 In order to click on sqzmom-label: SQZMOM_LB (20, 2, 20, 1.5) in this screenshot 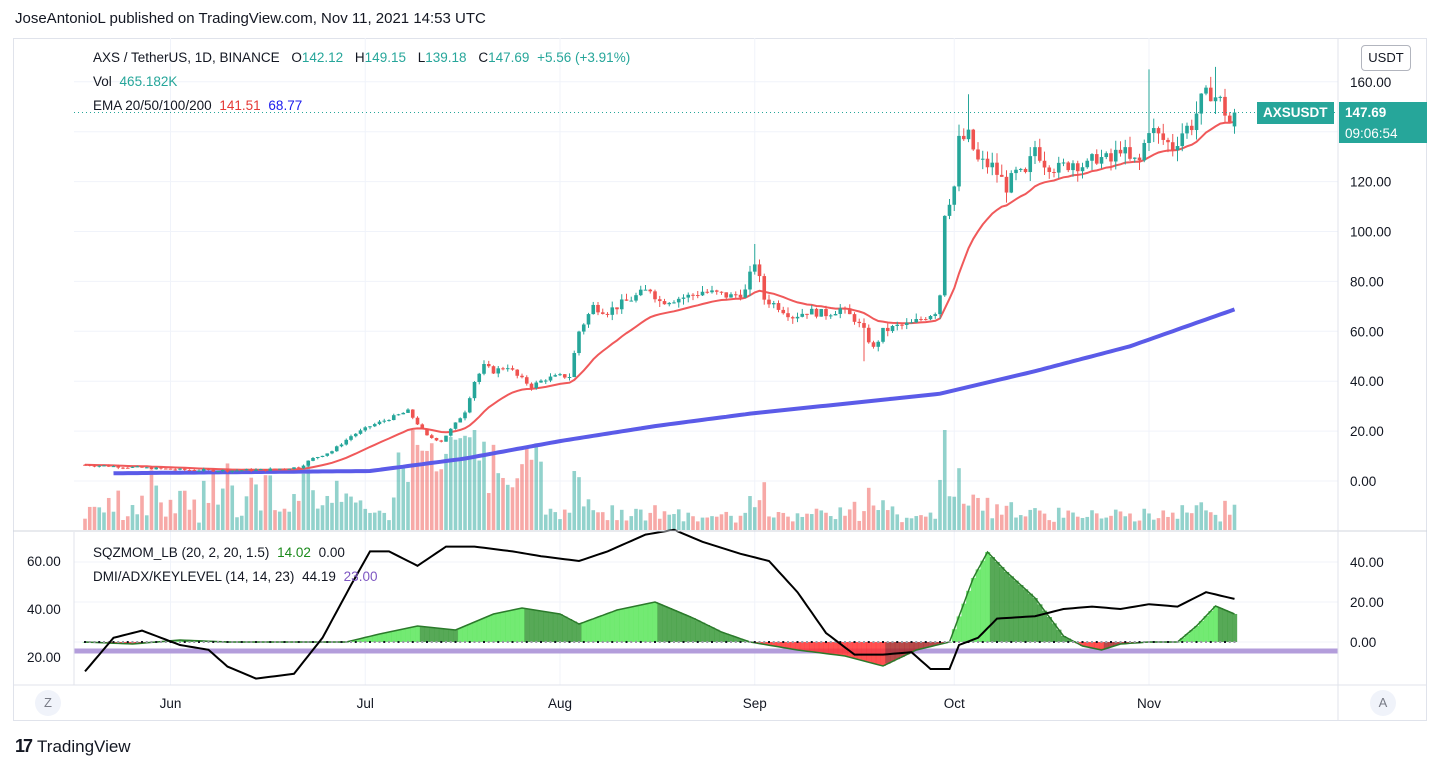, I will do `click(181, 552)`.